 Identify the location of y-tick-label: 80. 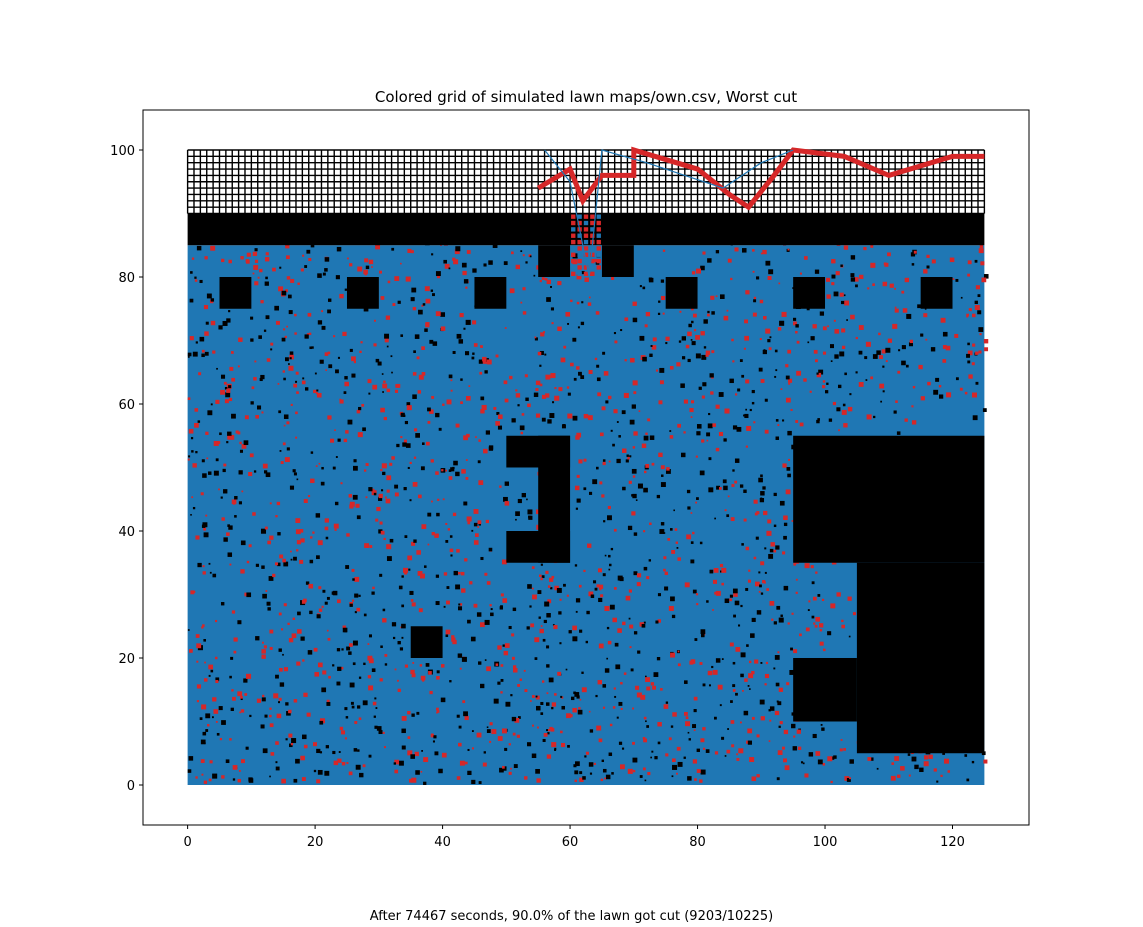
(126, 278).